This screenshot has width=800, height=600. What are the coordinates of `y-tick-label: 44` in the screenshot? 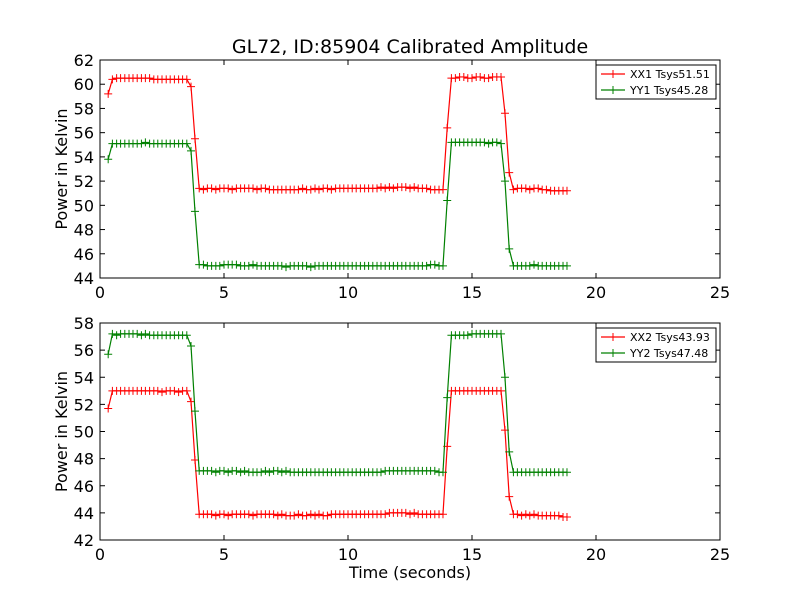 It's located at (84, 513).